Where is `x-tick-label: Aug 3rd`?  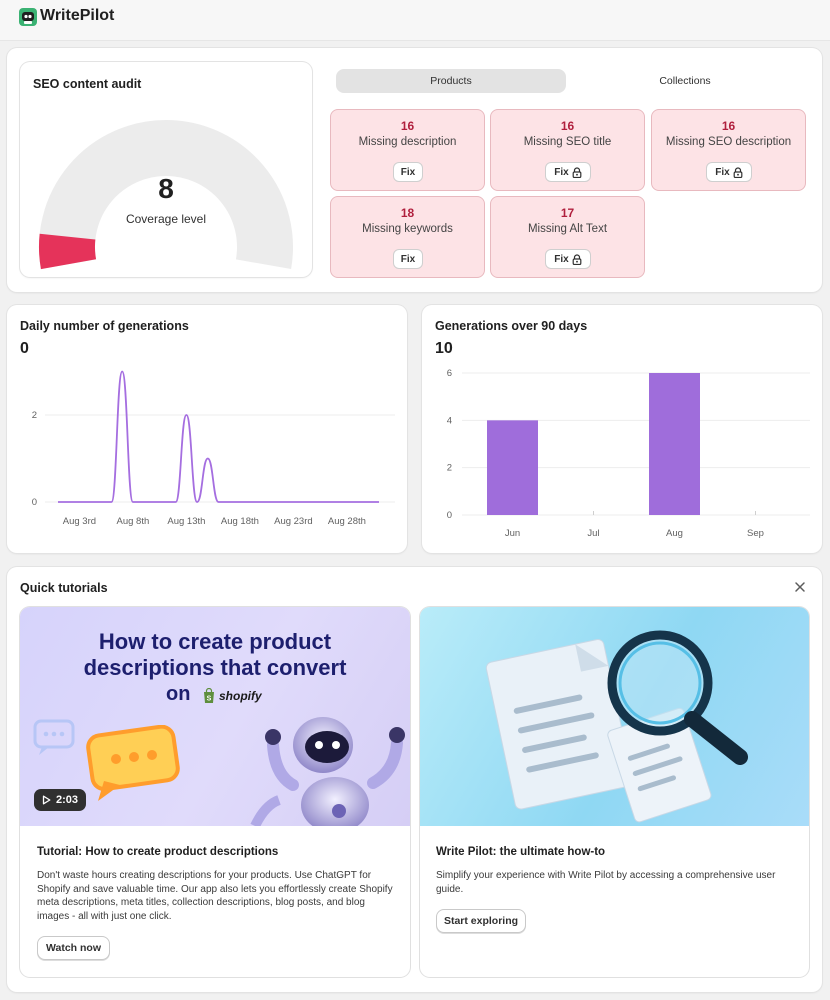 x-tick-label: Aug 3rd is located at coordinates (79, 521).